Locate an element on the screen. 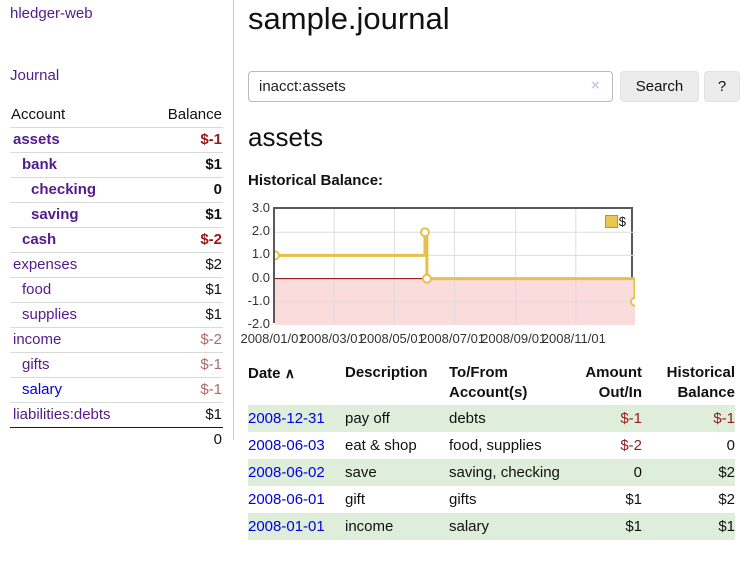  sort-ascending-icon: ∧ is located at coordinates (289, 373).